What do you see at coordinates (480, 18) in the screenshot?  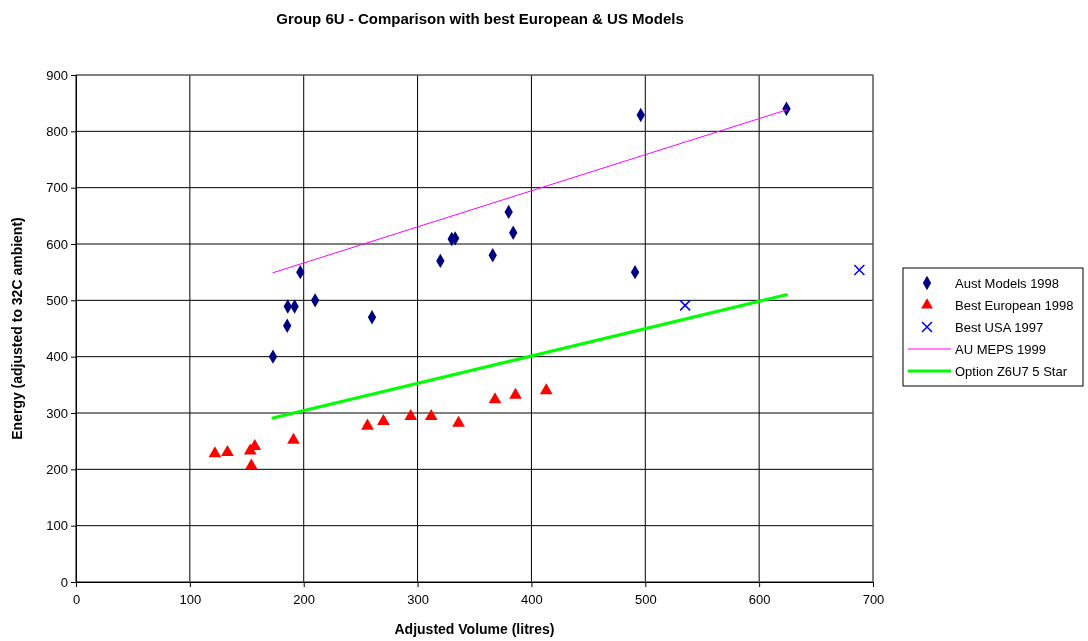 I see `chart-title: Group 6U - Comparison with best European & US Models` at bounding box center [480, 18].